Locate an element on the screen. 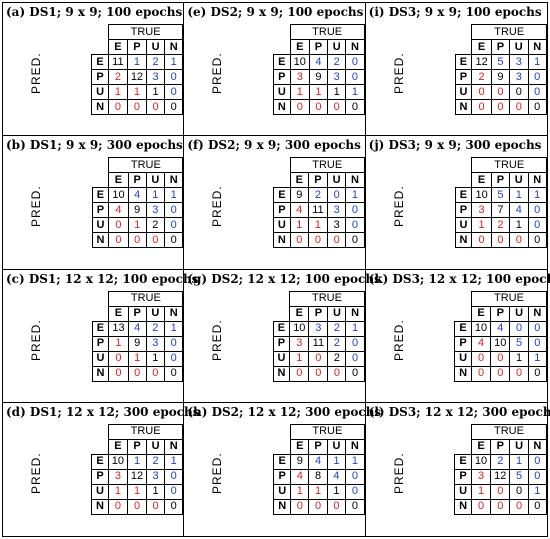 The width and height of the screenshot is (550, 539). panel-title: (b) DS1; 9 x 9; 300 epochs is located at coordinates (94, 145).